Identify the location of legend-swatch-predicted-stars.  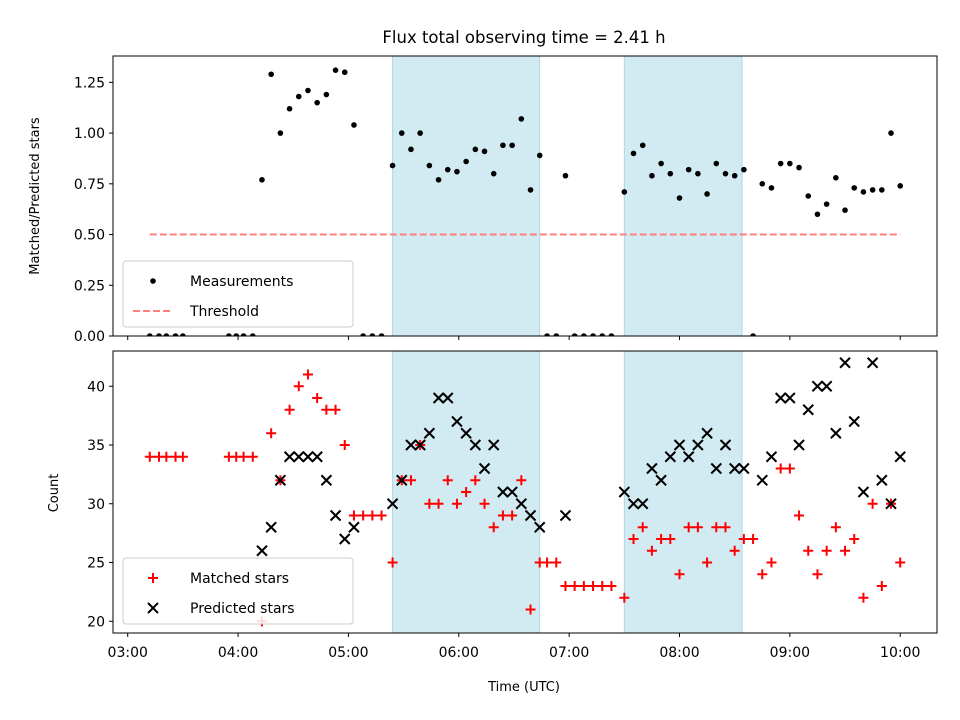
(153, 608).